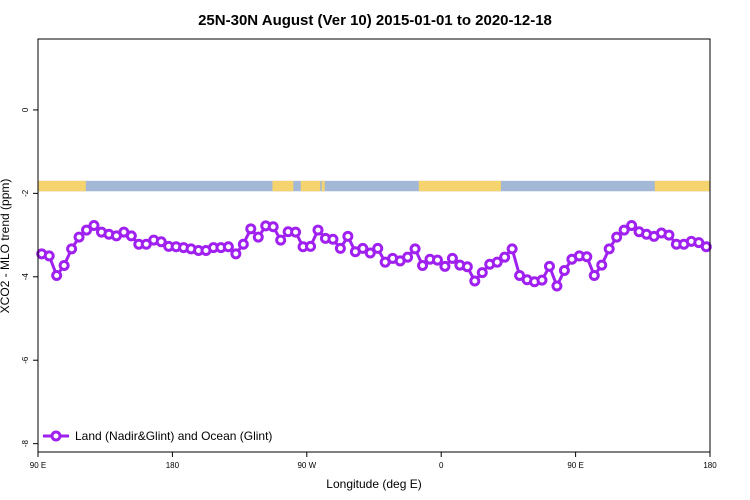  Describe the element at coordinates (25, 444) in the screenshot. I see `y-tick-label: -8` at that location.